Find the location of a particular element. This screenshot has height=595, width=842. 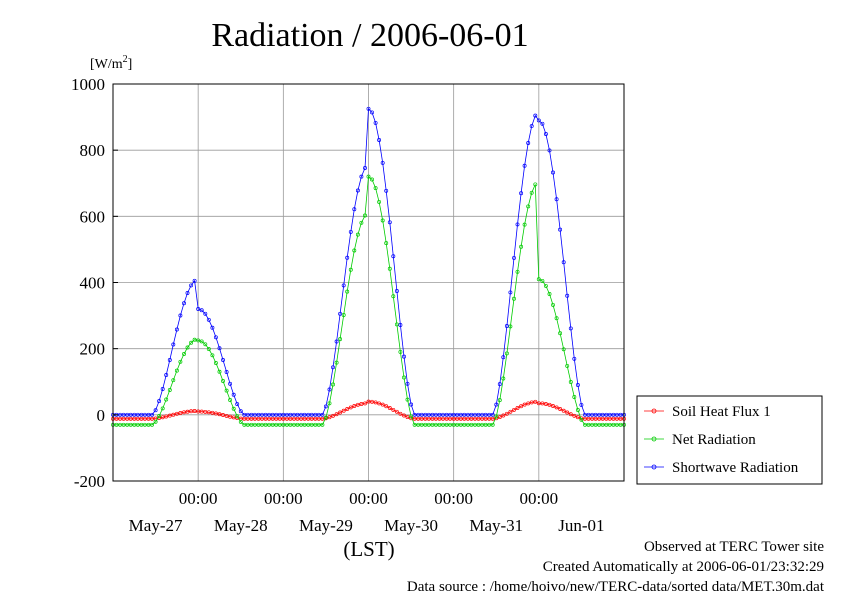

legend-box is located at coordinates (729, 440).